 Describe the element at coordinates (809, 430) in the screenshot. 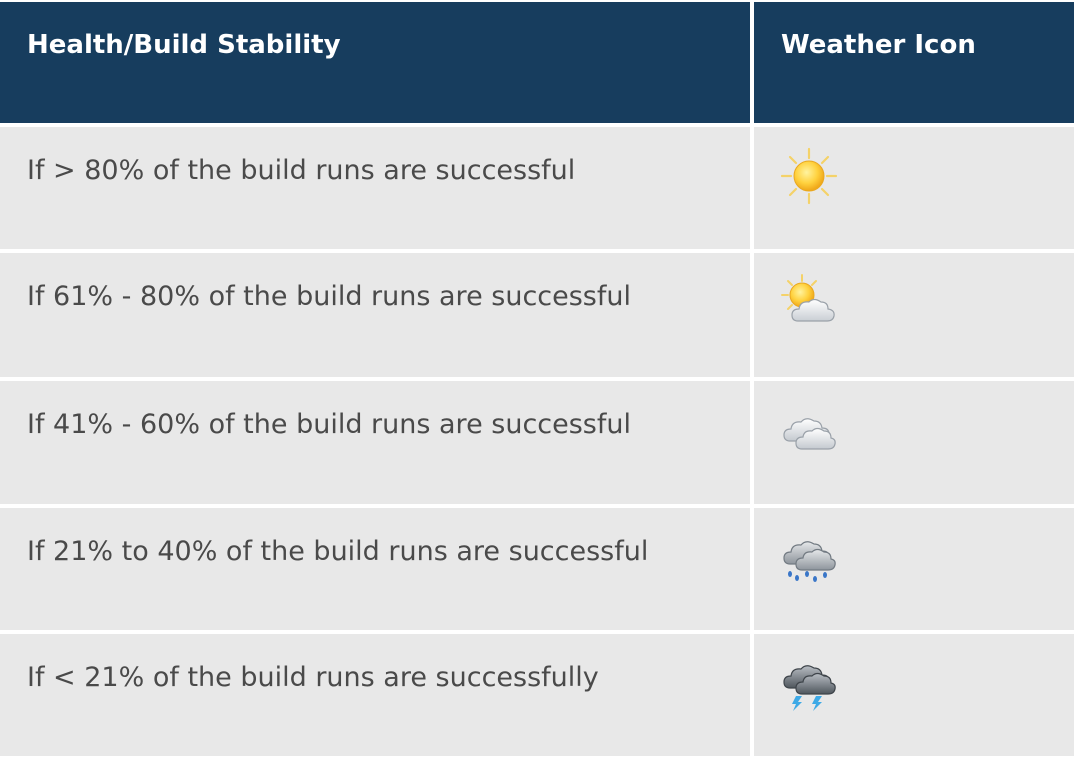

I see `cloudy-icon` at that location.